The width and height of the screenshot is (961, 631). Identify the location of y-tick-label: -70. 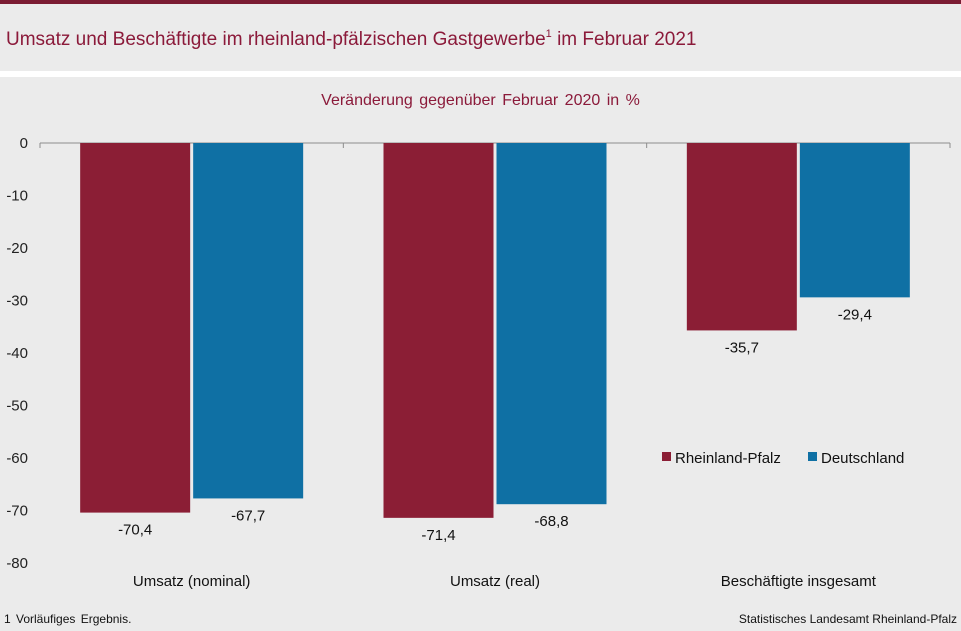
(17, 511).